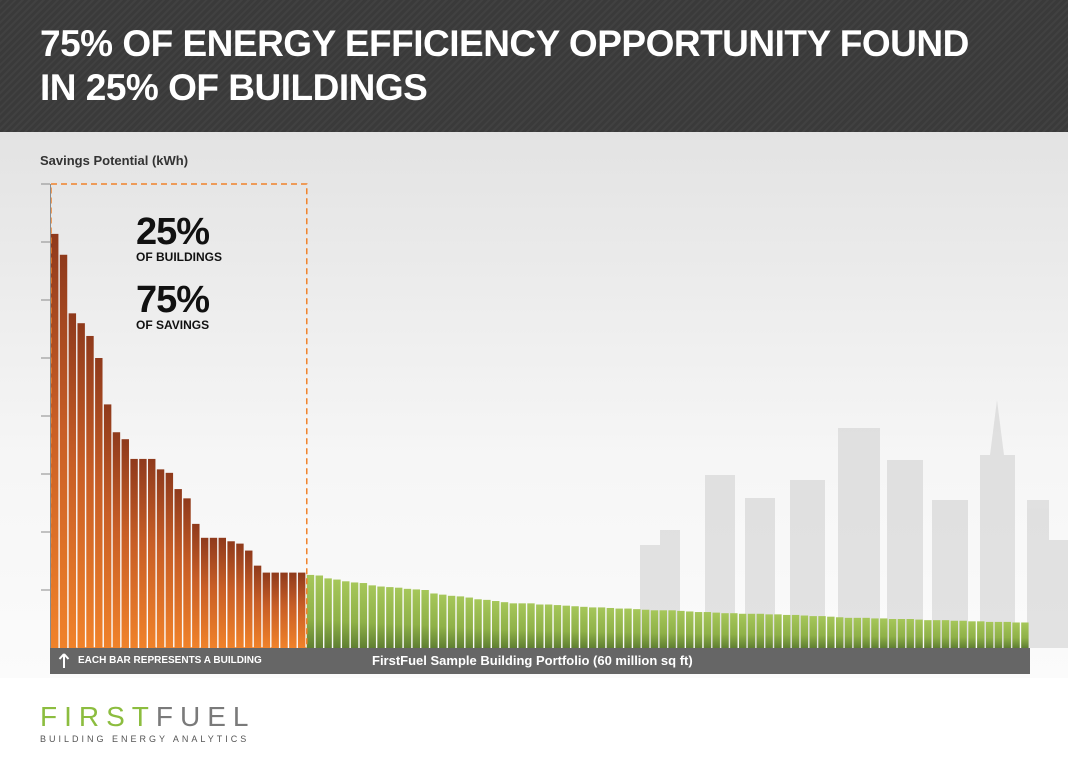 This screenshot has width=1068, height=770. I want to click on firstfuel-logo: FIRSTFUEL BUILDING ENERGY ANALYTICS, so click(147, 723).